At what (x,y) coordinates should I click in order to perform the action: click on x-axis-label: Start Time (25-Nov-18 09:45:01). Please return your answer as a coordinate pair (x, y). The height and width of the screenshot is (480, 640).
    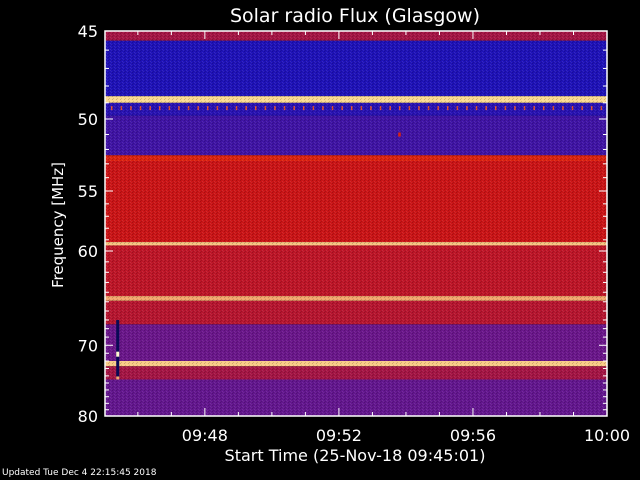
    Looking at the image, I should click on (355, 455).